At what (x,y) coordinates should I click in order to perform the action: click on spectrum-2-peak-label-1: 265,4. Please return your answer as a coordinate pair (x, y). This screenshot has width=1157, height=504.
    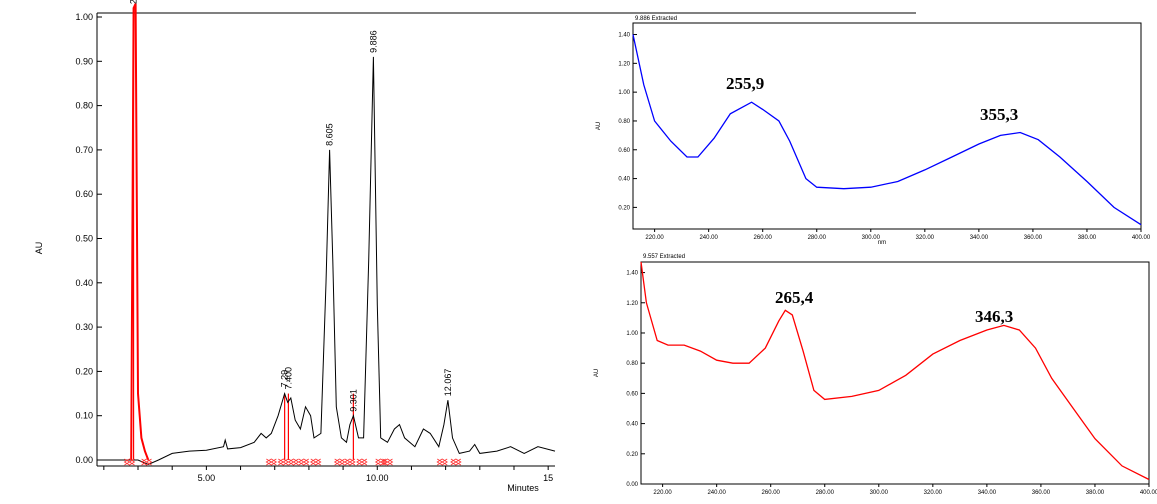
    Looking at the image, I should click on (794, 297).